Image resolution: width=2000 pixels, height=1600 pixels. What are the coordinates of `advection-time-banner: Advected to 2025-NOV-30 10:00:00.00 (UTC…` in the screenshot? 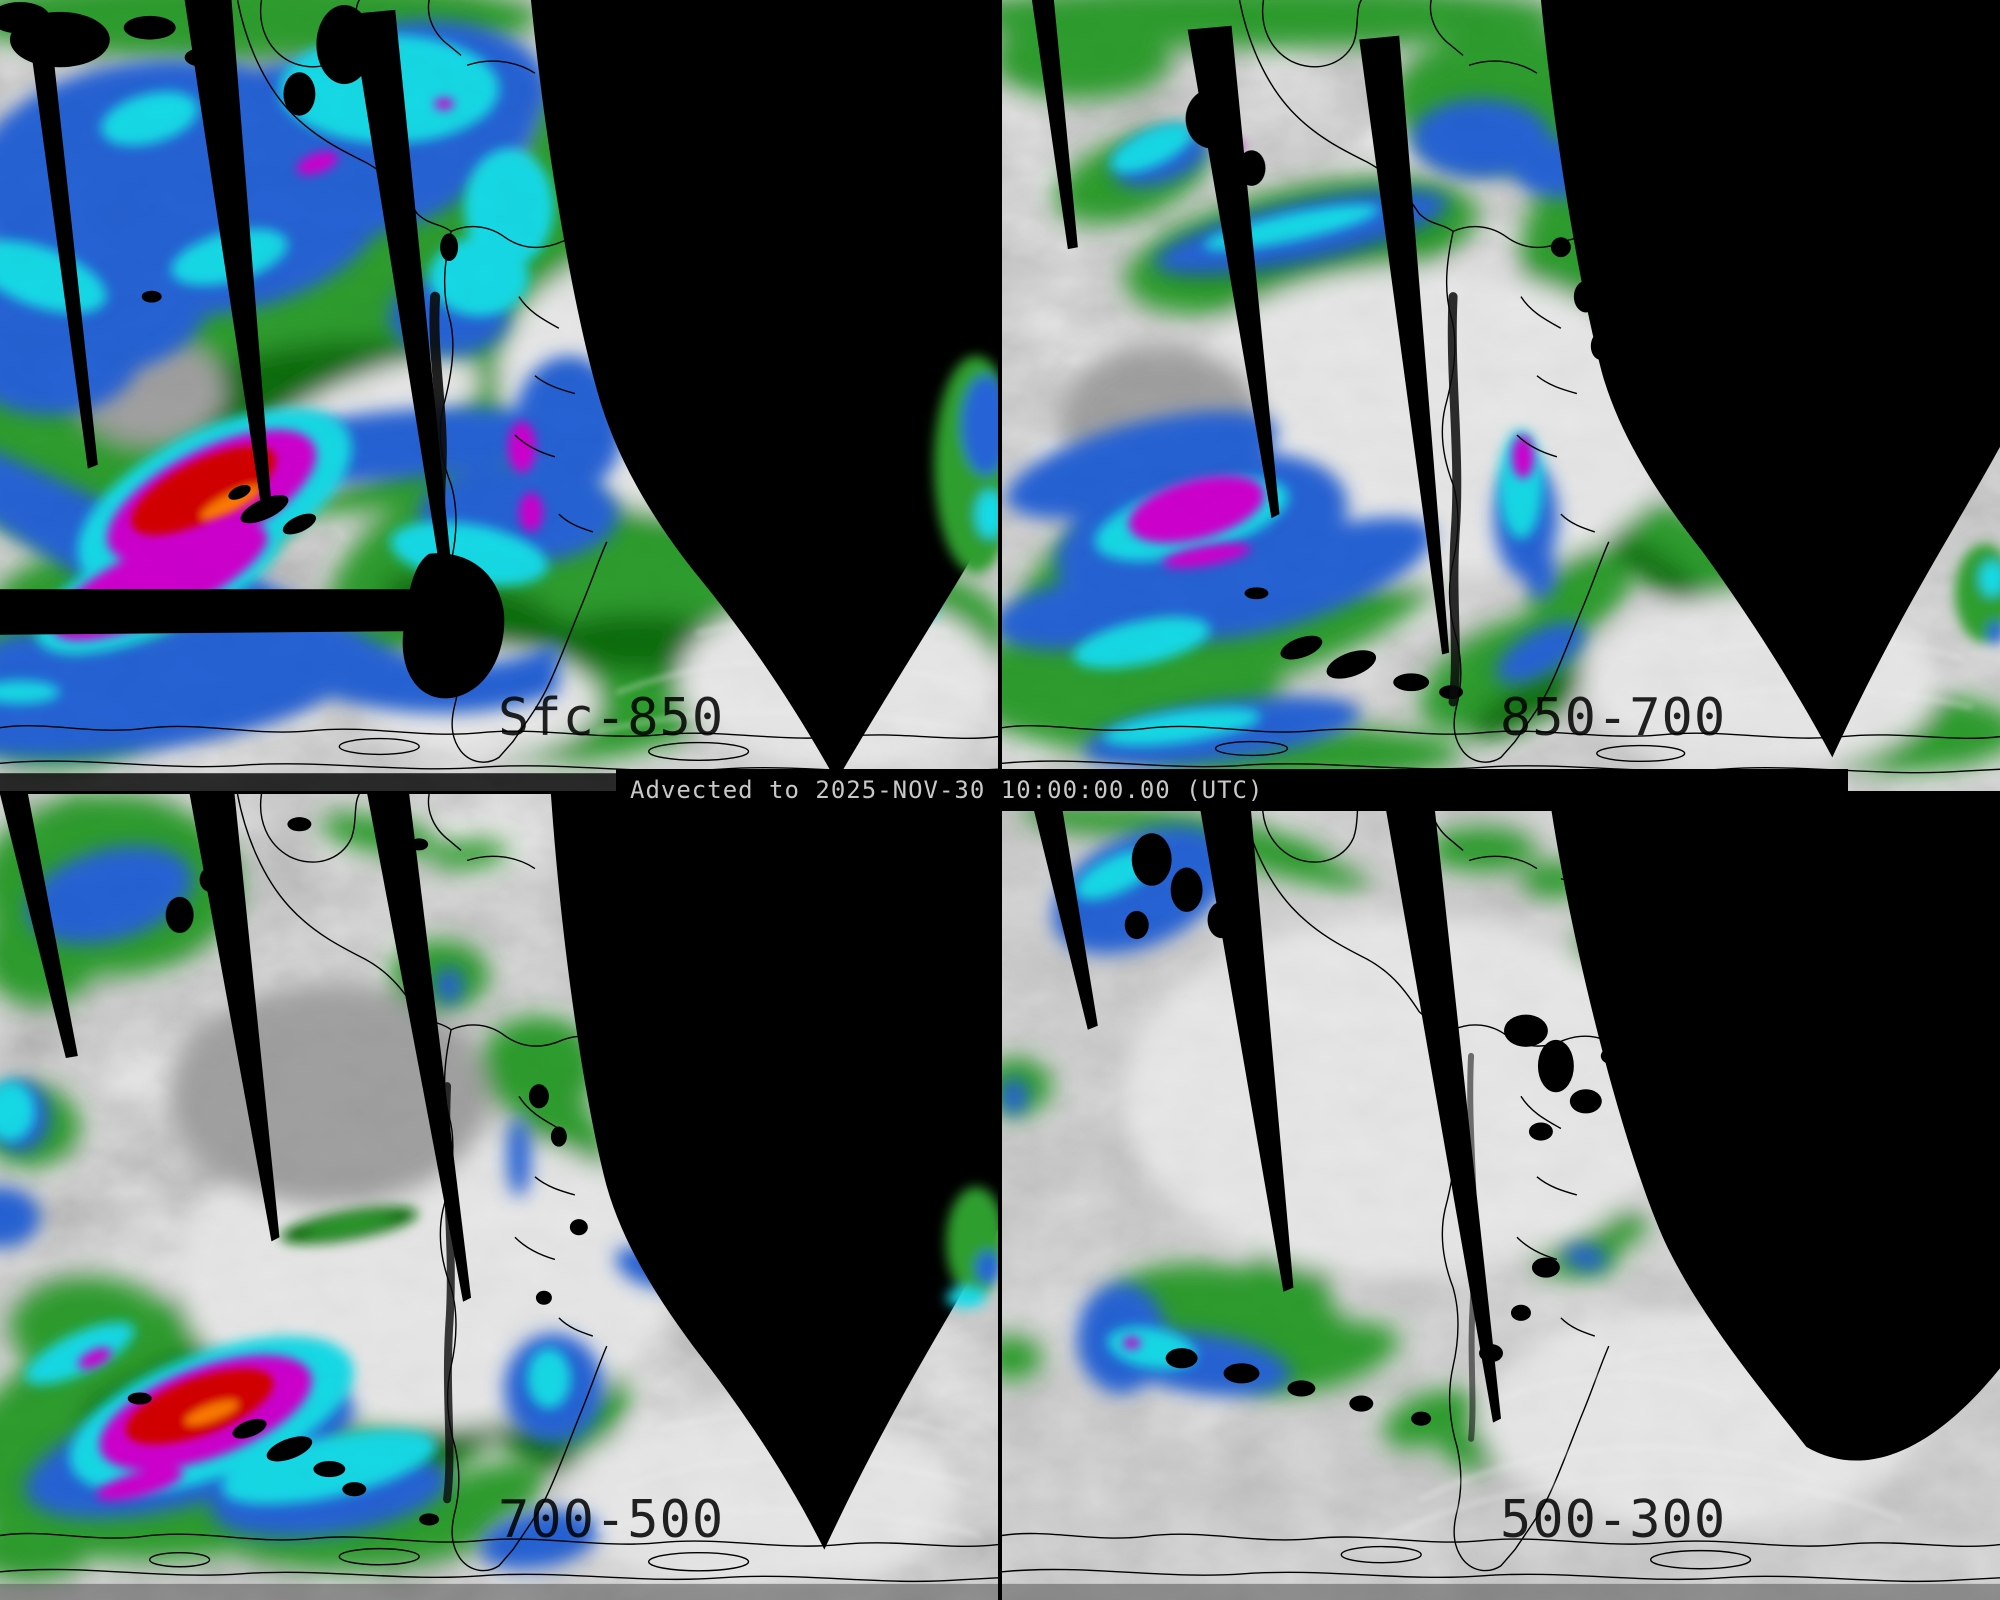 It's located at (1232, 790).